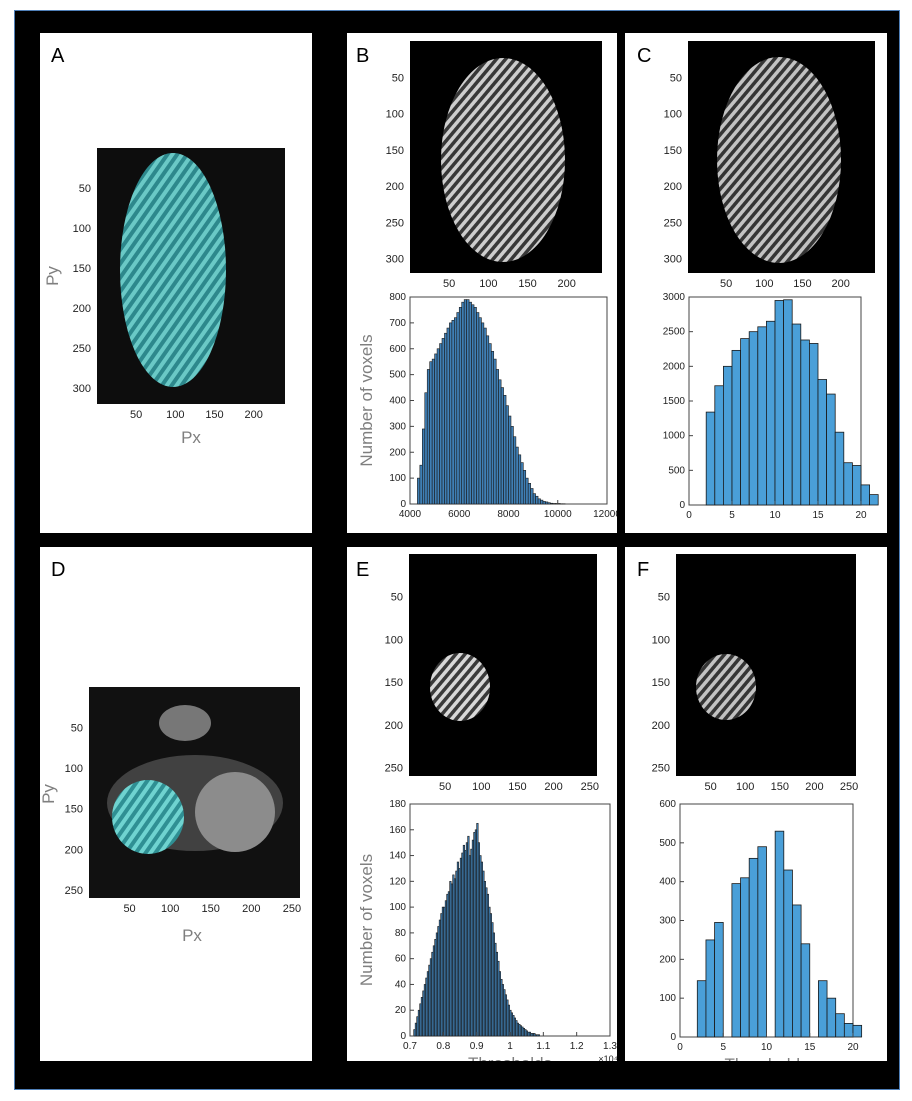 The height and width of the screenshot is (1101, 912). I want to click on panel-label: A, so click(58, 56).